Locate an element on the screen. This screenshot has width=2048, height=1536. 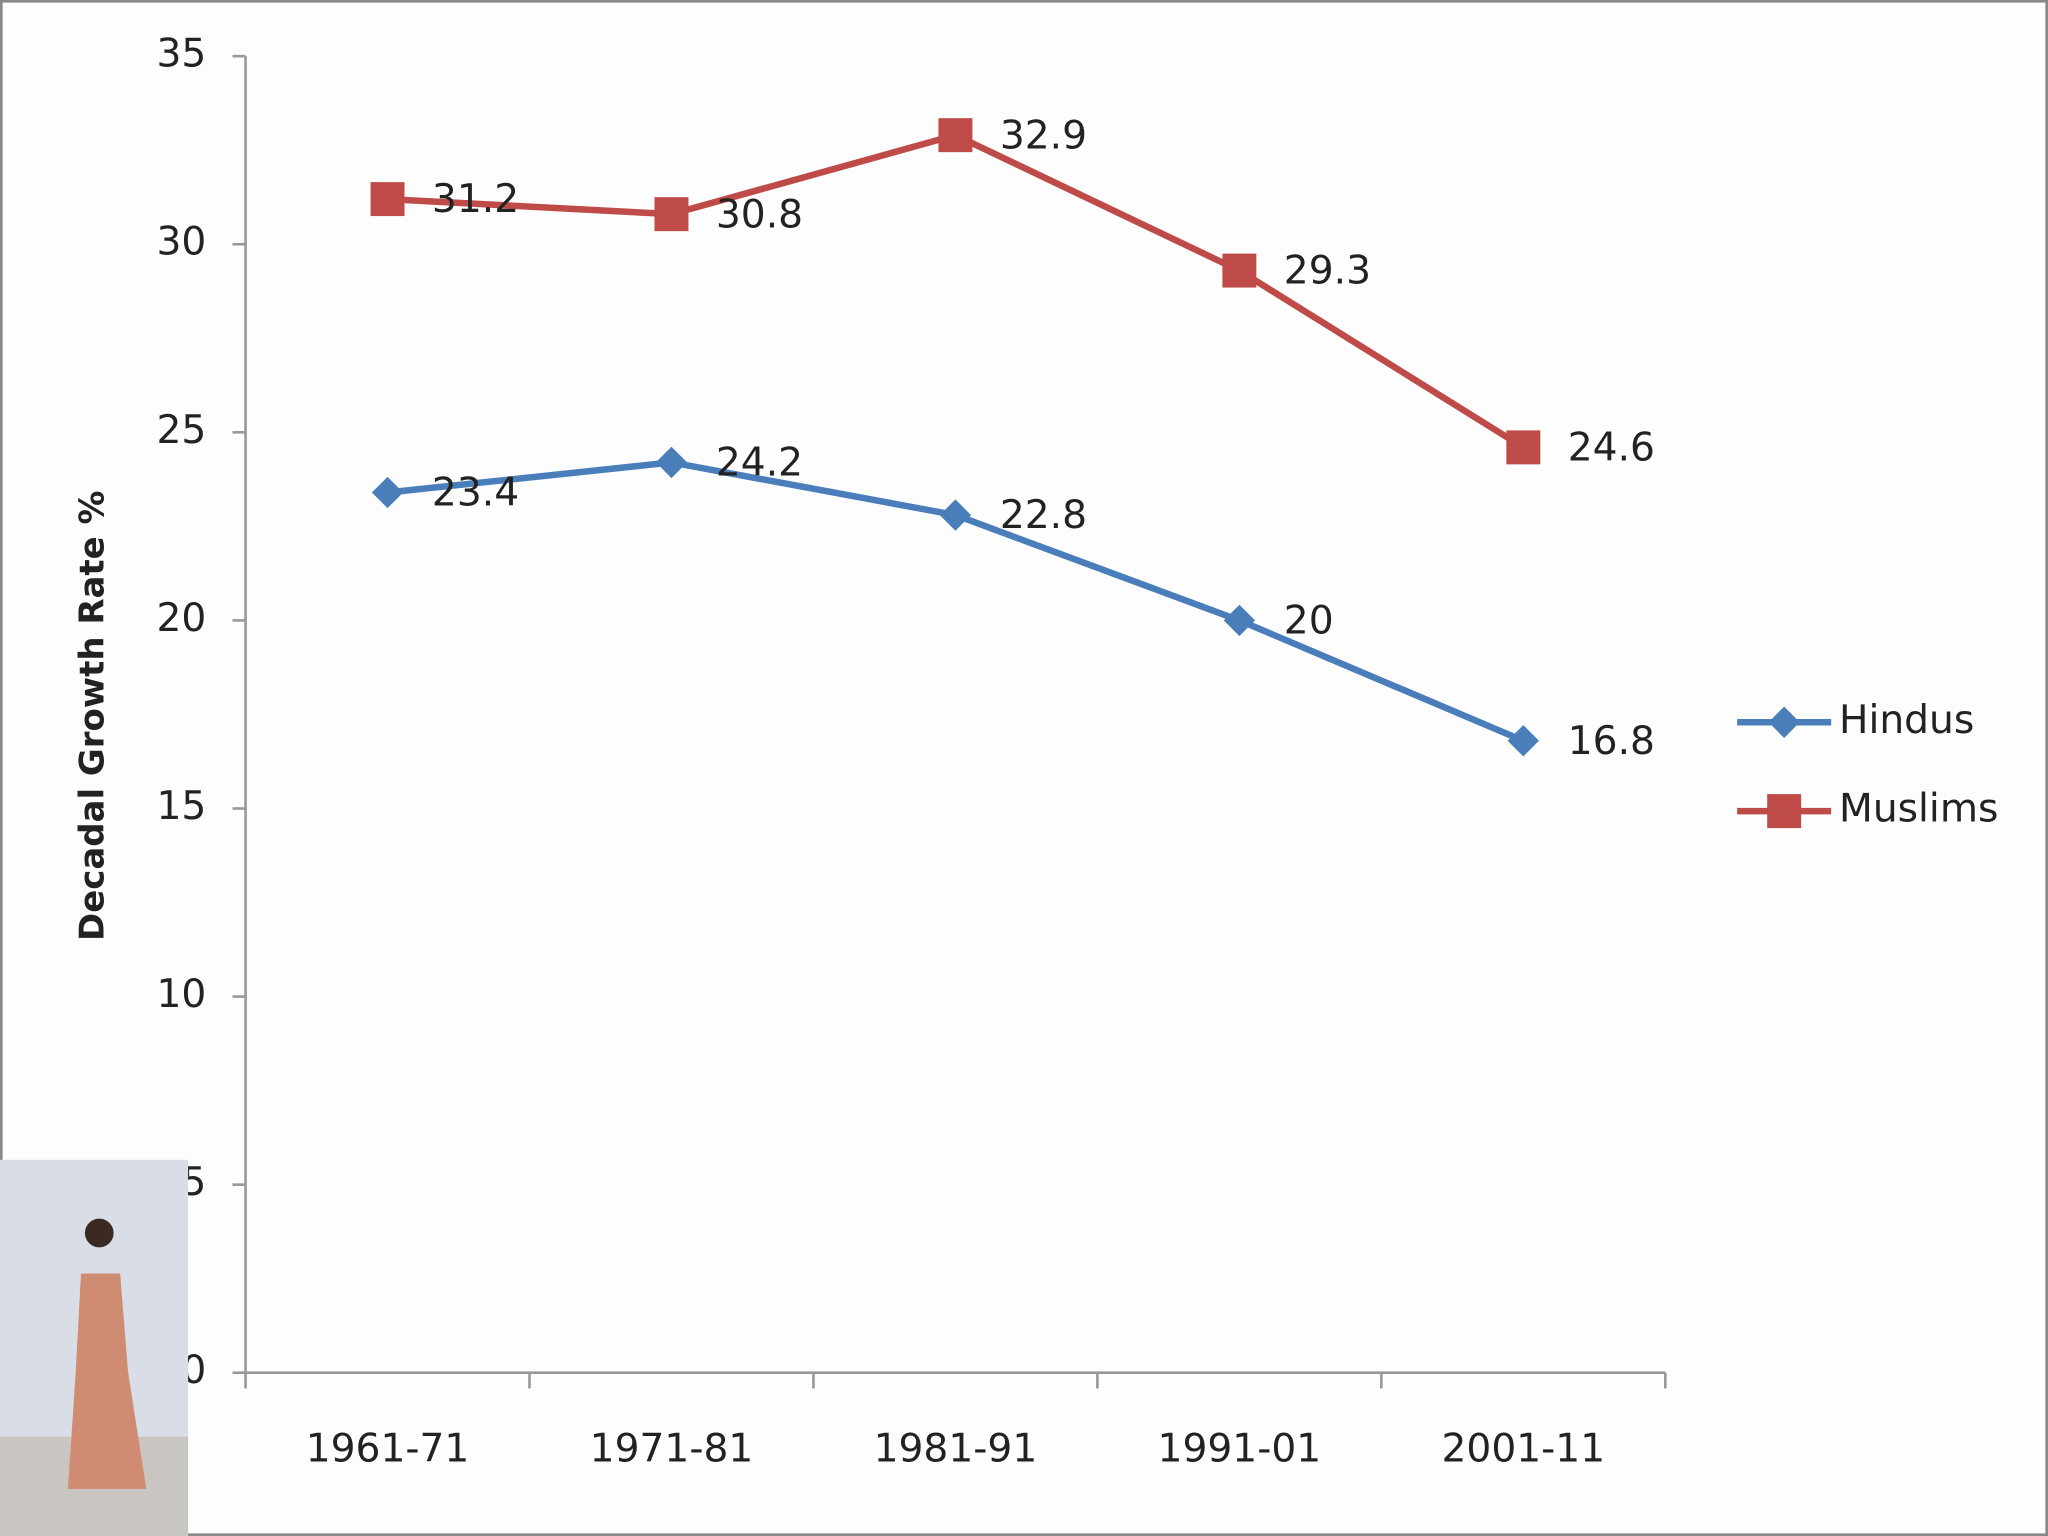
x-tick-label: 1961-71 is located at coordinates (388, 1449).